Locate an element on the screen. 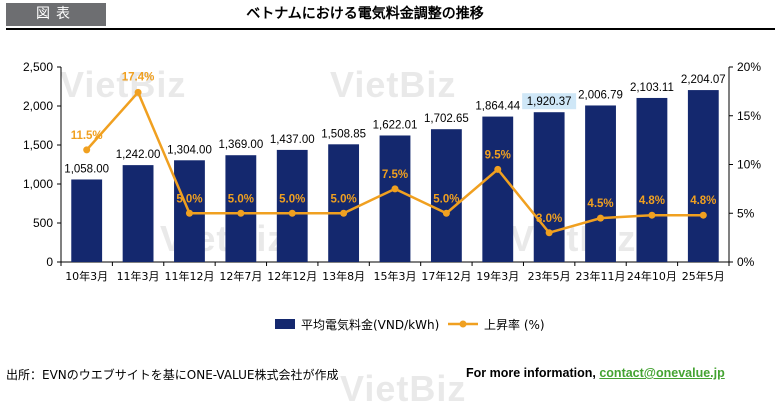 The height and width of the screenshot is (410, 781). x-tick-label: 15年3月 is located at coordinates (395, 276).